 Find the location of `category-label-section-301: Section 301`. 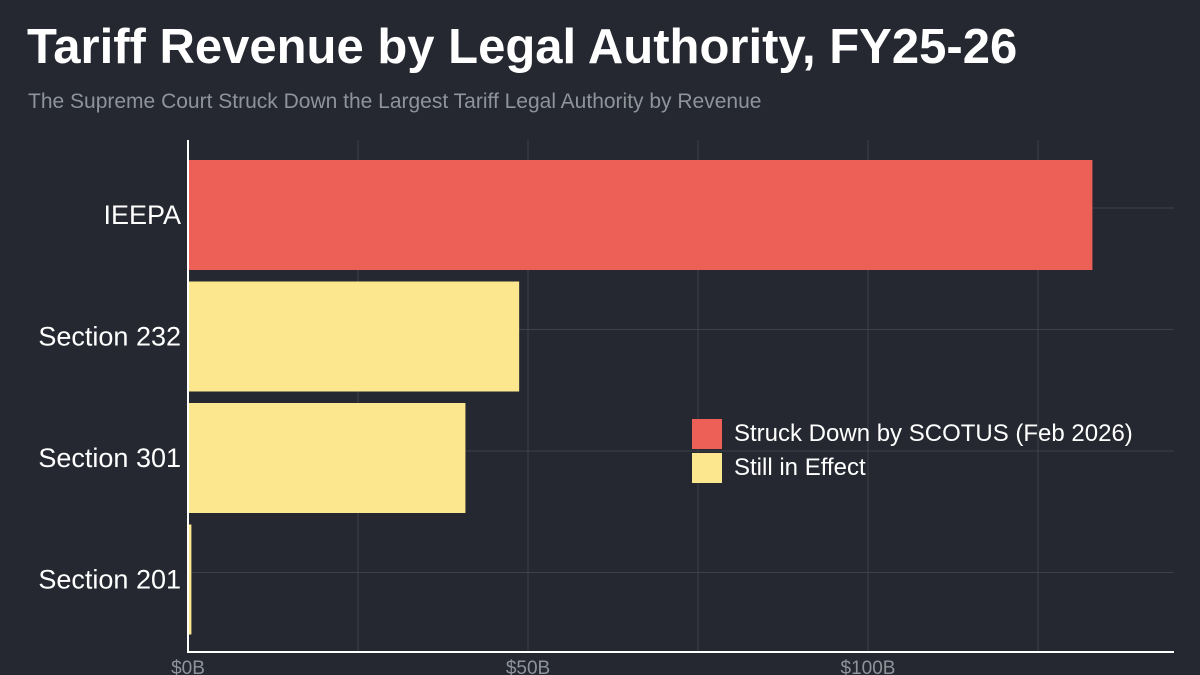

category-label-section-301: Section 301 is located at coordinates (109, 458).